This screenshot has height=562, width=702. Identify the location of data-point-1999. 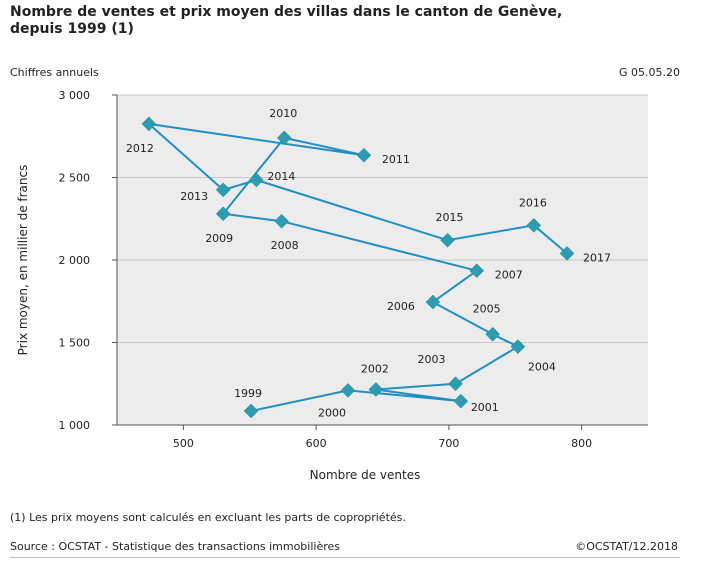
(251, 411).